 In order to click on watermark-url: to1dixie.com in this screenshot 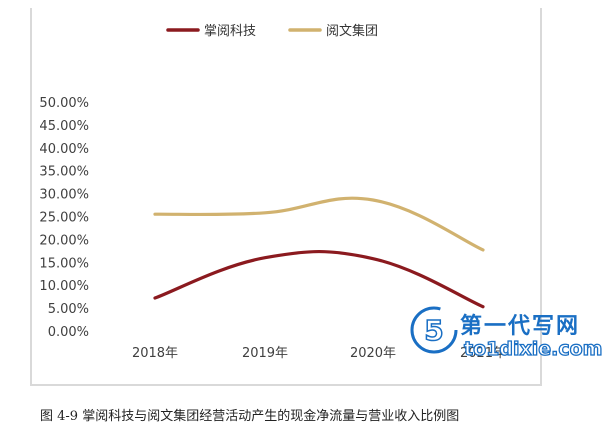, I will do `click(533, 348)`.